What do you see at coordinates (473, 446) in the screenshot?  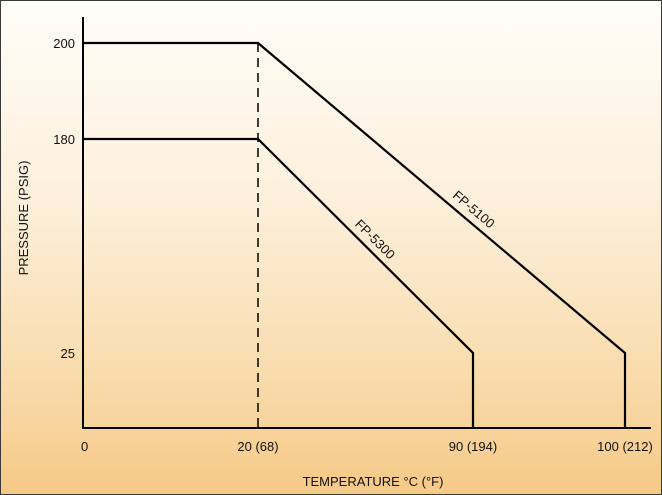 I see `x-tick-label: 90 (194)` at bounding box center [473, 446].